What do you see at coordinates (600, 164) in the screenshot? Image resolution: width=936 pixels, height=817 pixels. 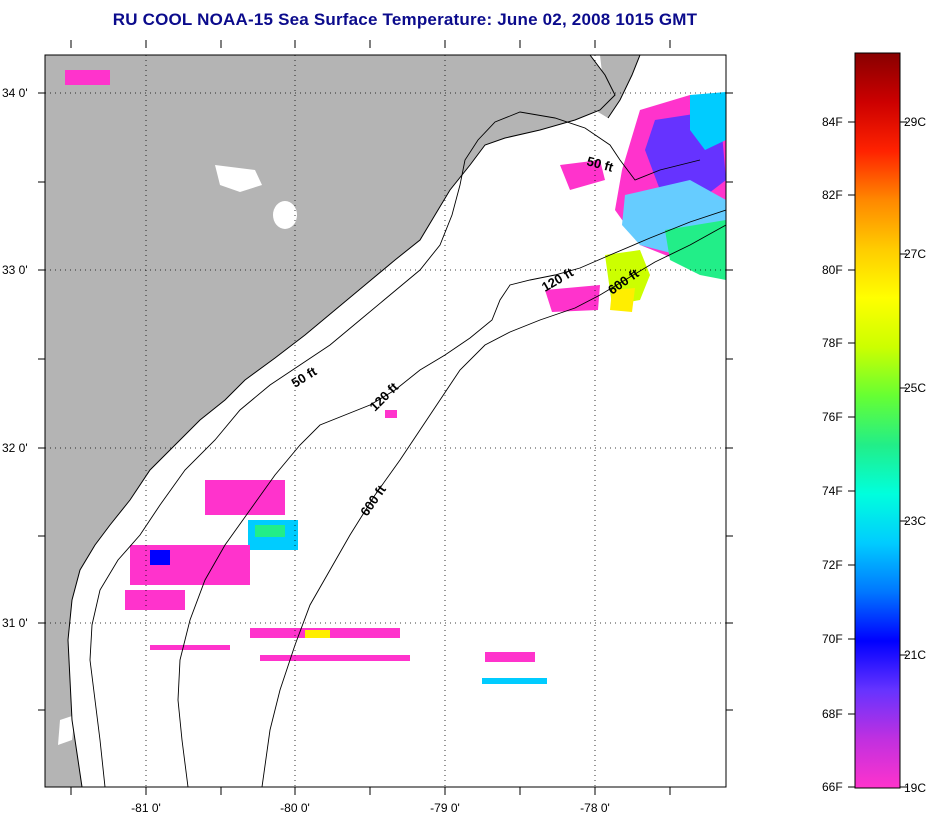 I see `isobath-label: 50 ft` at bounding box center [600, 164].